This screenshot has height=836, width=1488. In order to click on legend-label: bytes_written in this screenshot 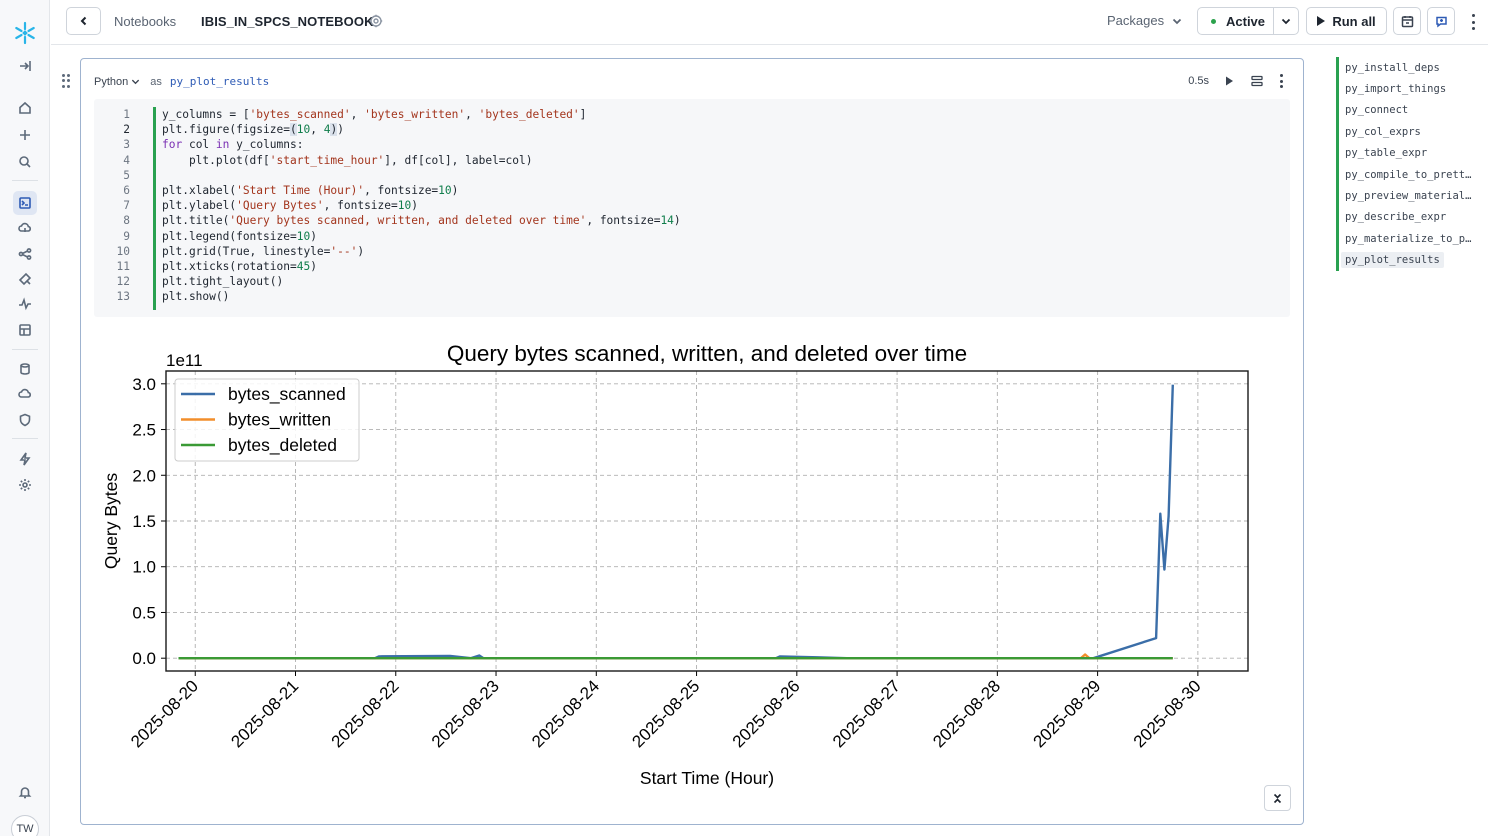, I will do `click(279, 420)`.